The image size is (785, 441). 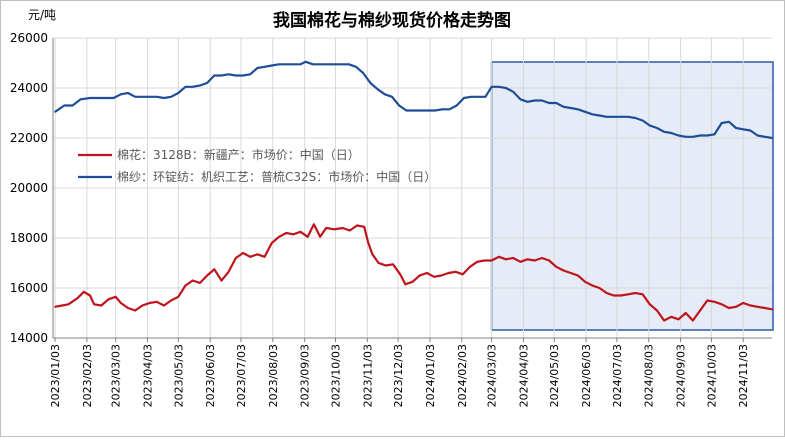 I want to click on yarn-legend-label: 棉纱：环锭纺：机织工艺：普梳C32S：市场价：中国（日）, so click(x=276, y=176).